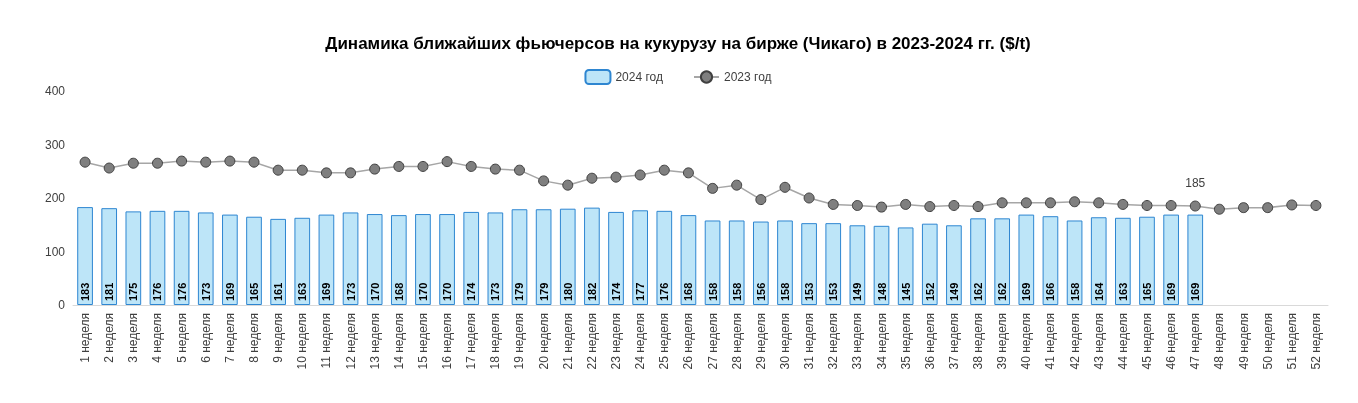 Image resolution: width=1358 pixels, height=403 pixels. Describe the element at coordinates (1122, 291) in the screenshot. I see `data-label: 163` at that location.